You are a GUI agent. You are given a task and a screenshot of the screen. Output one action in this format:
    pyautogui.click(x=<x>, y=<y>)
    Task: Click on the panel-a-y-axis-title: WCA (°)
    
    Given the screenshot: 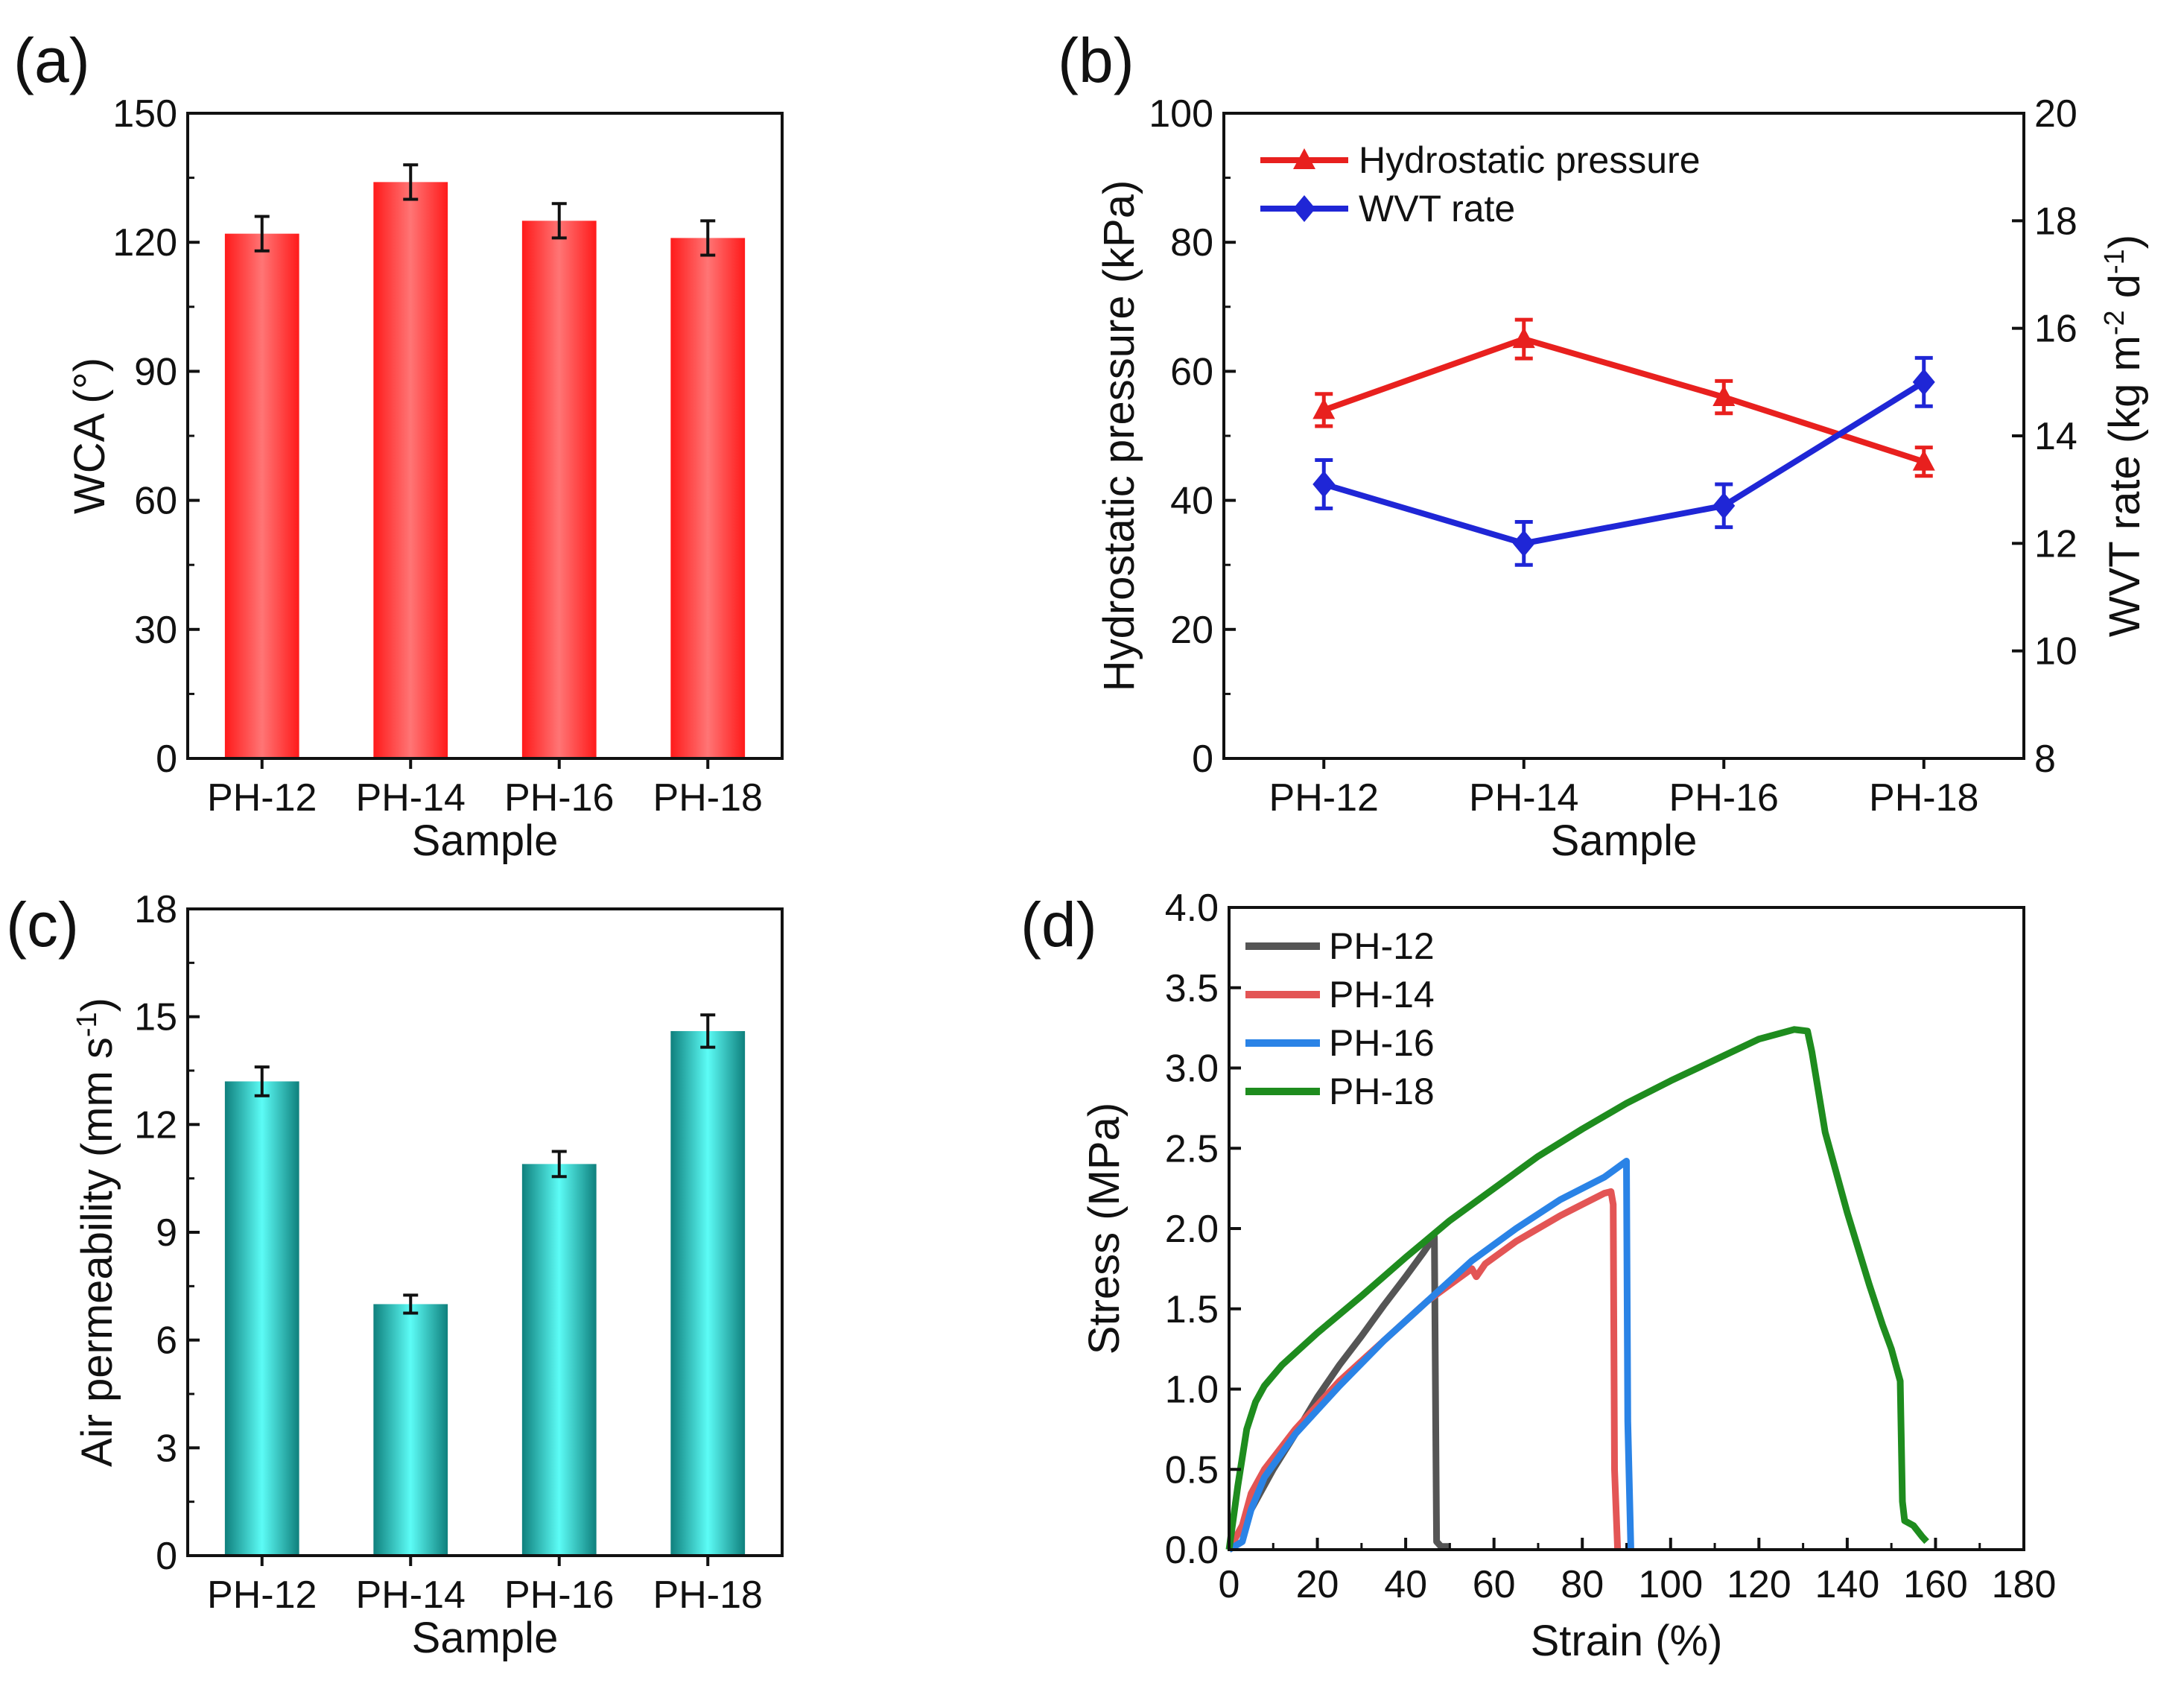 What is the action you would take?
    pyautogui.click(x=90, y=436)
    